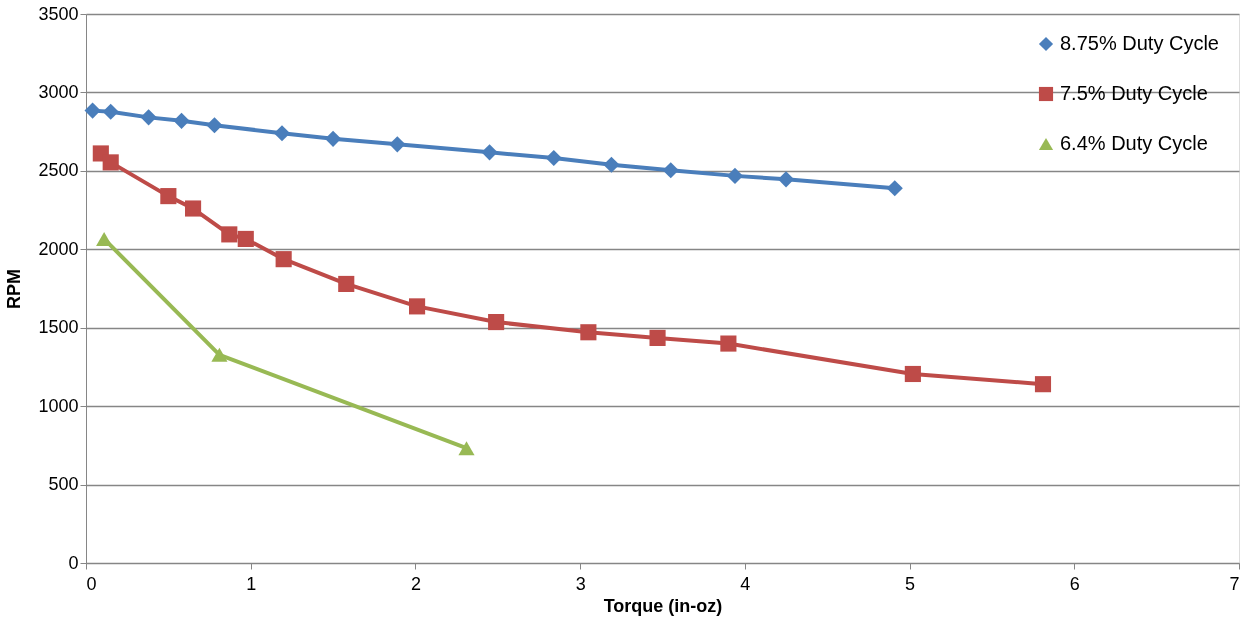  Describe the element at coordinates (58, 91) in the screenshot. I see `y-tick-label: 3000` at that location.